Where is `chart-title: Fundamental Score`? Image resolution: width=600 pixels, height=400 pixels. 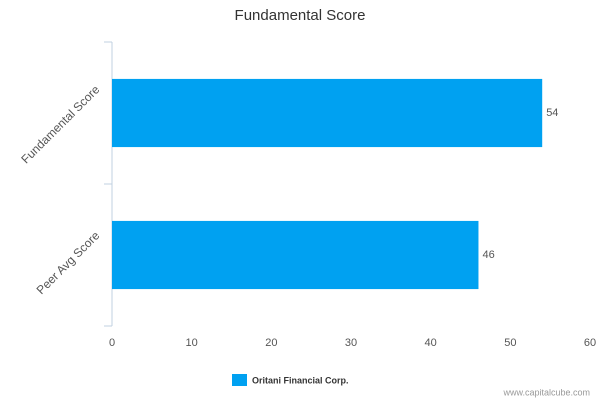
chart-title: Fundamental Score is located at coordinates (300, 15).